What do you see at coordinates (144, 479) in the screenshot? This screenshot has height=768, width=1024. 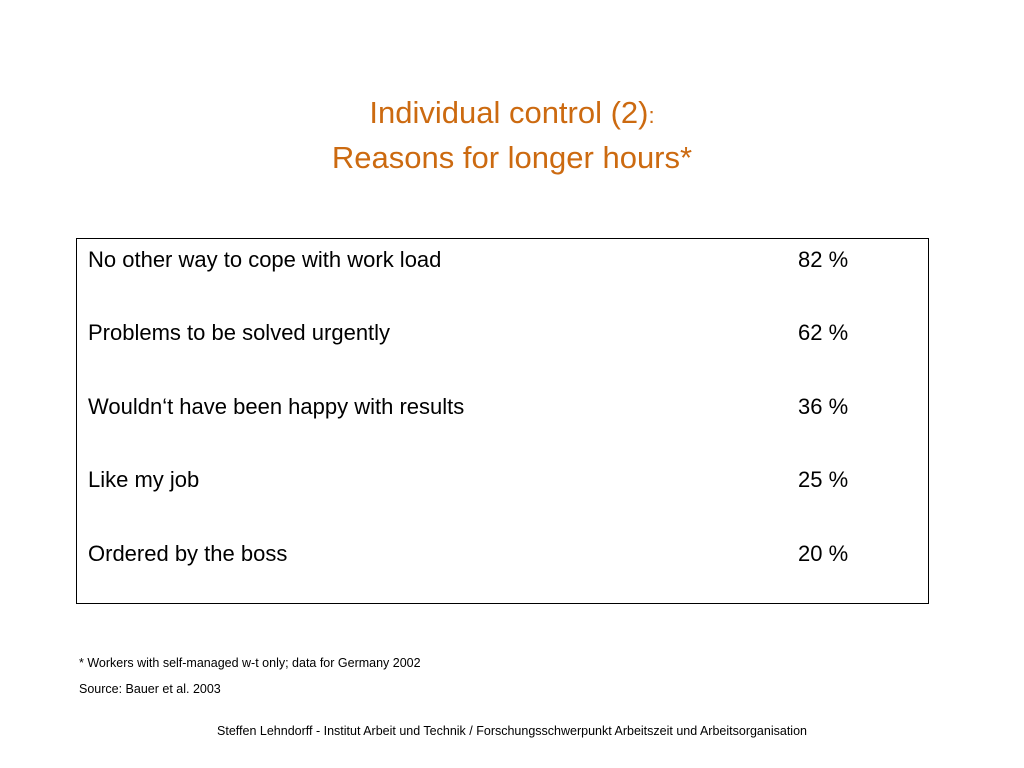 I see `reason-label: Like my job` at bounding box center [144, 479].